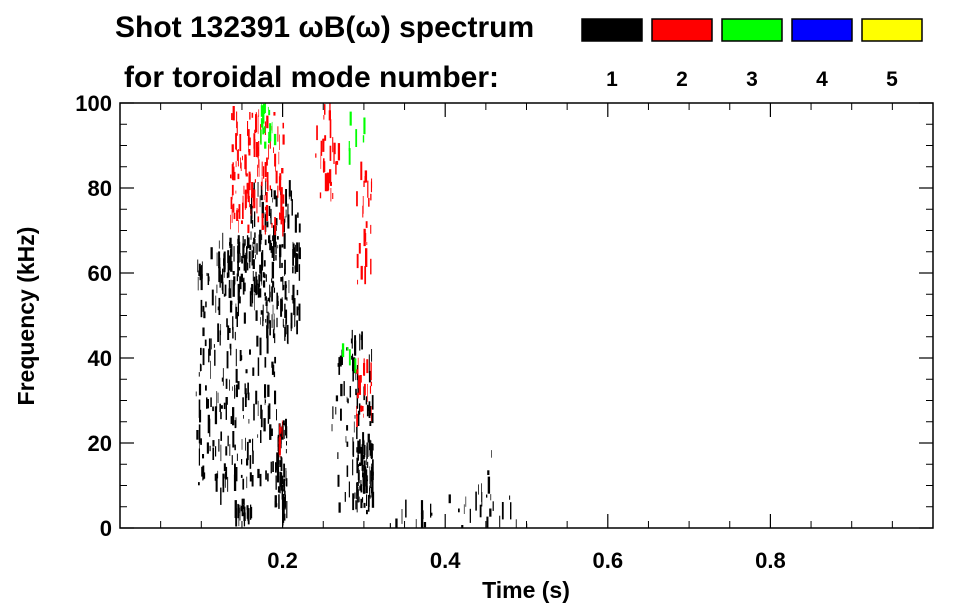  I want to click on y-tick-label: 60, so click(100, 273).